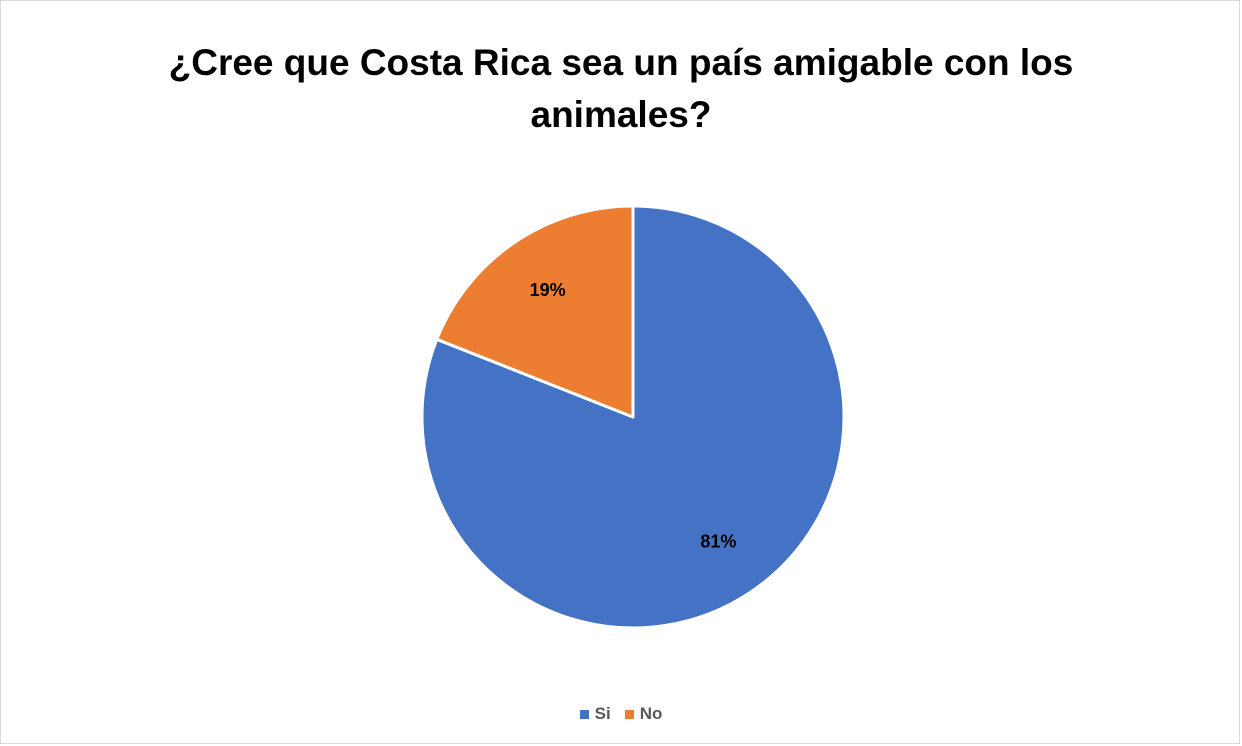 The height and width of the screenshot is (746, 1242). What do you see at coordinates (621, 714) in the screenshot?
I see `legend: Si No` at bounding box center [621, 714].